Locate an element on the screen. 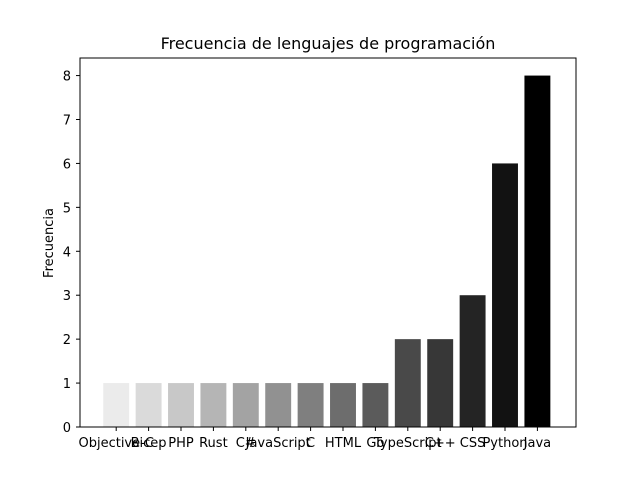 This screenshot has width=640, height=480. x-tick-label: Objective-C is located at coordinates (115, 443).